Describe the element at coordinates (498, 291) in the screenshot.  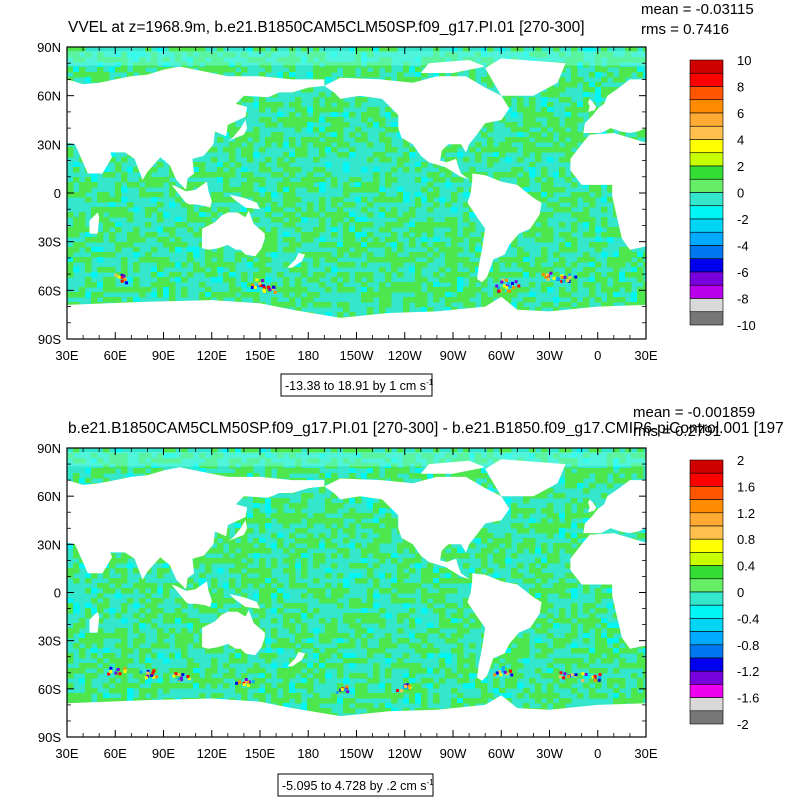
I see `hotspot-mark` at that location.